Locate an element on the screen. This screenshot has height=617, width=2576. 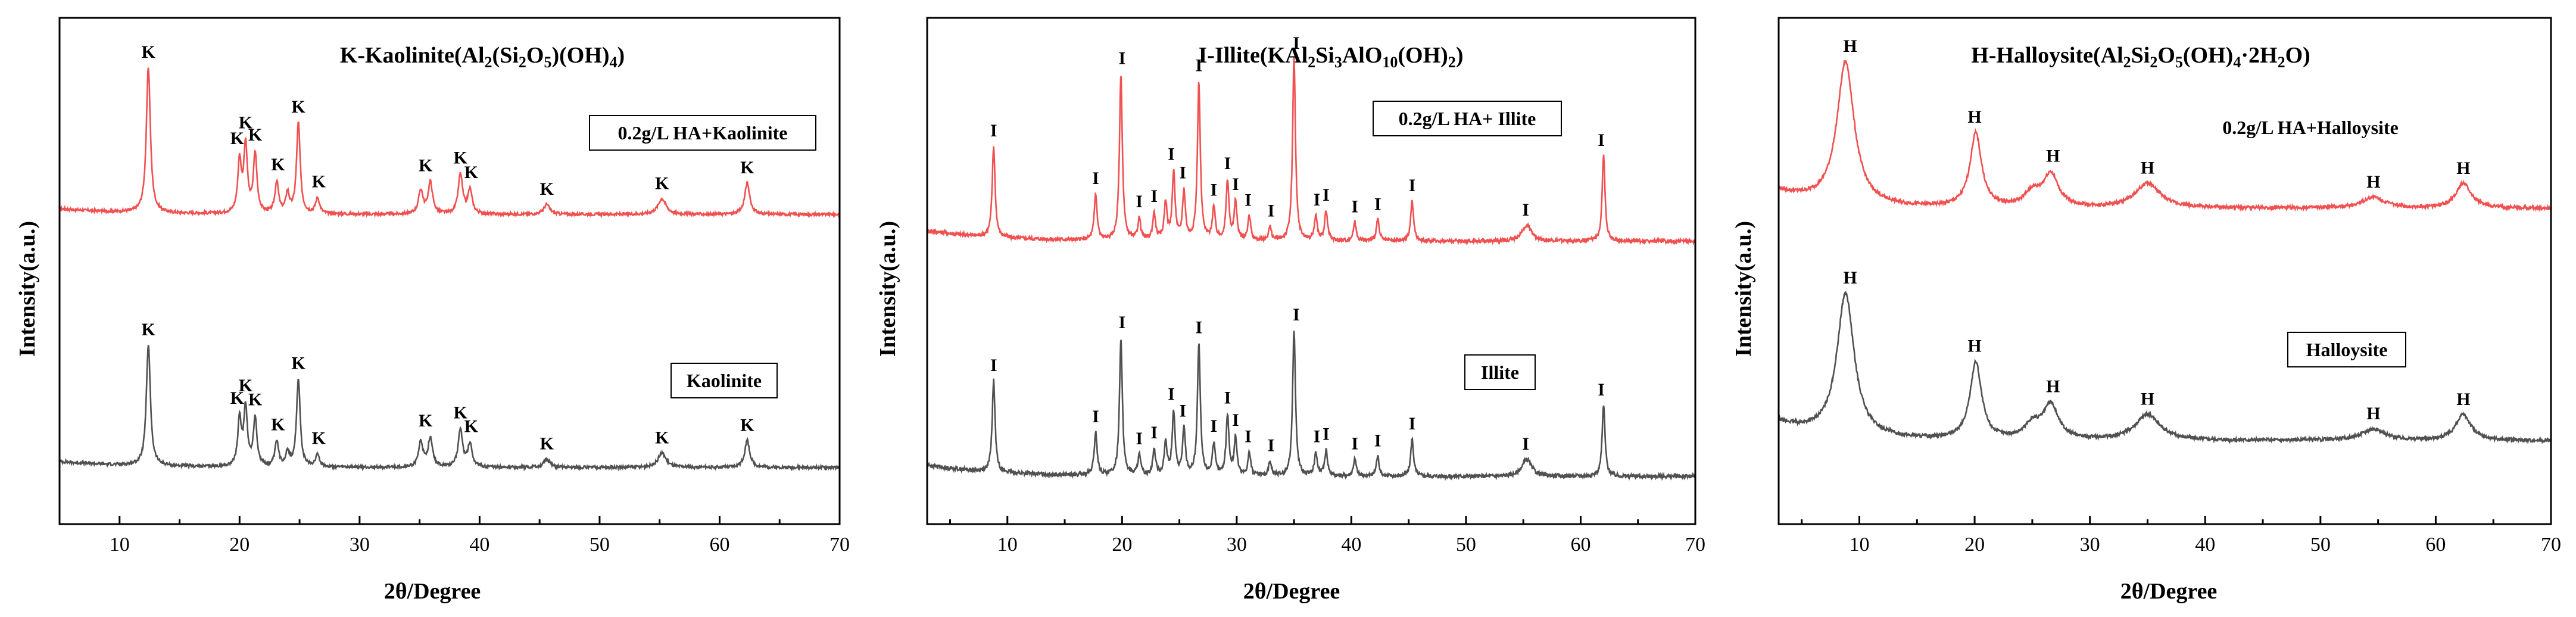
chart-title: H-Halloysite(Al2Si2O5(OH)4·2H2O) is located at coordinates (2140, 57).